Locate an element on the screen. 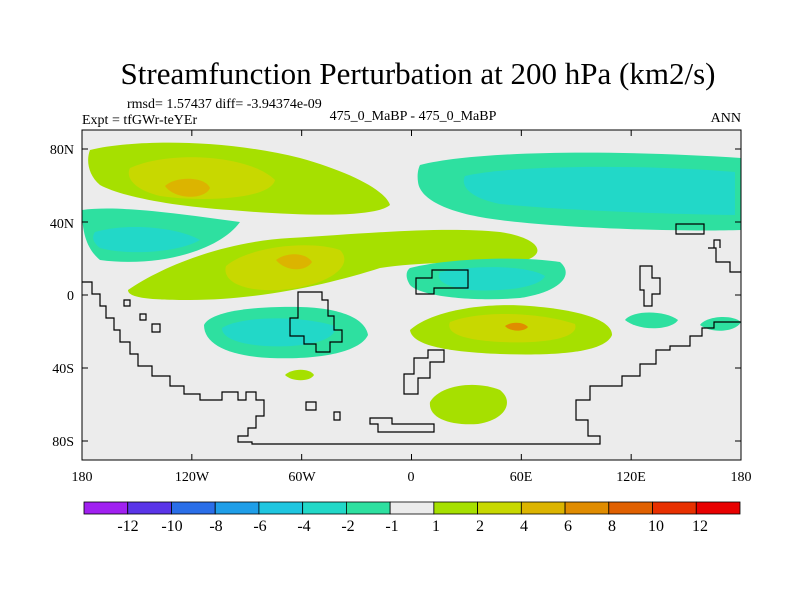  x-tick-label: 120W is located at coordinates (192, 477).